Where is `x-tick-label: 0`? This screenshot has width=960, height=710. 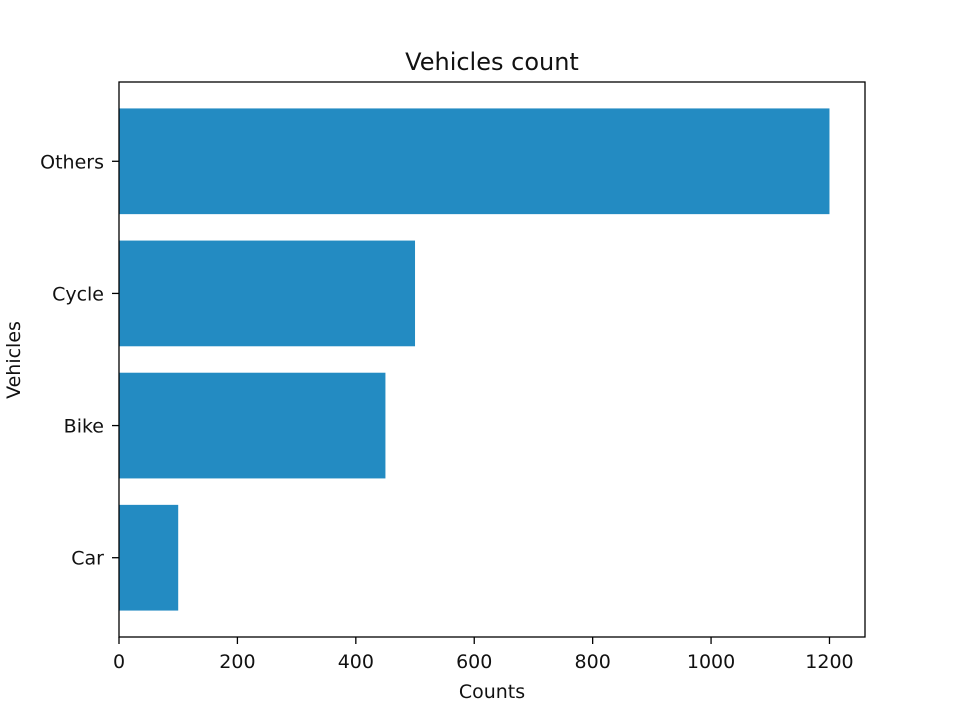
x-tick-label: 0 is located at coordinates (119, 662).